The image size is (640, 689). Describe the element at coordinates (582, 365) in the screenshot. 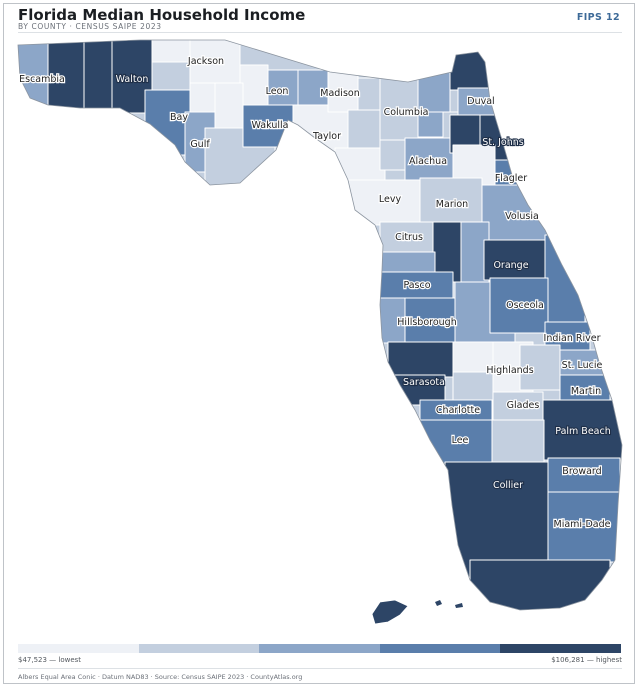

I see `label-st-lucie: St. Lucie` at that location.